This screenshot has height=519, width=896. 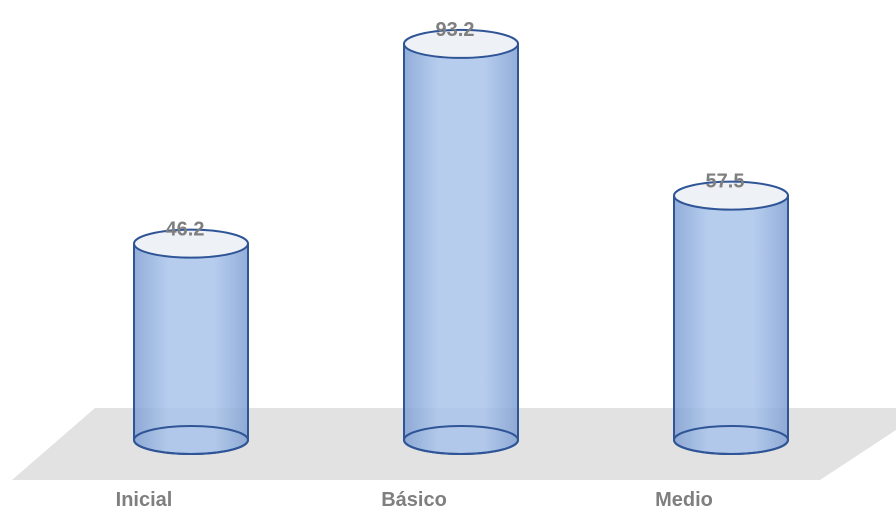 What do you see at coordinates (455, 30) in the screenshot?
I see `data-label: 93.2` at bounding box center [455, 30].